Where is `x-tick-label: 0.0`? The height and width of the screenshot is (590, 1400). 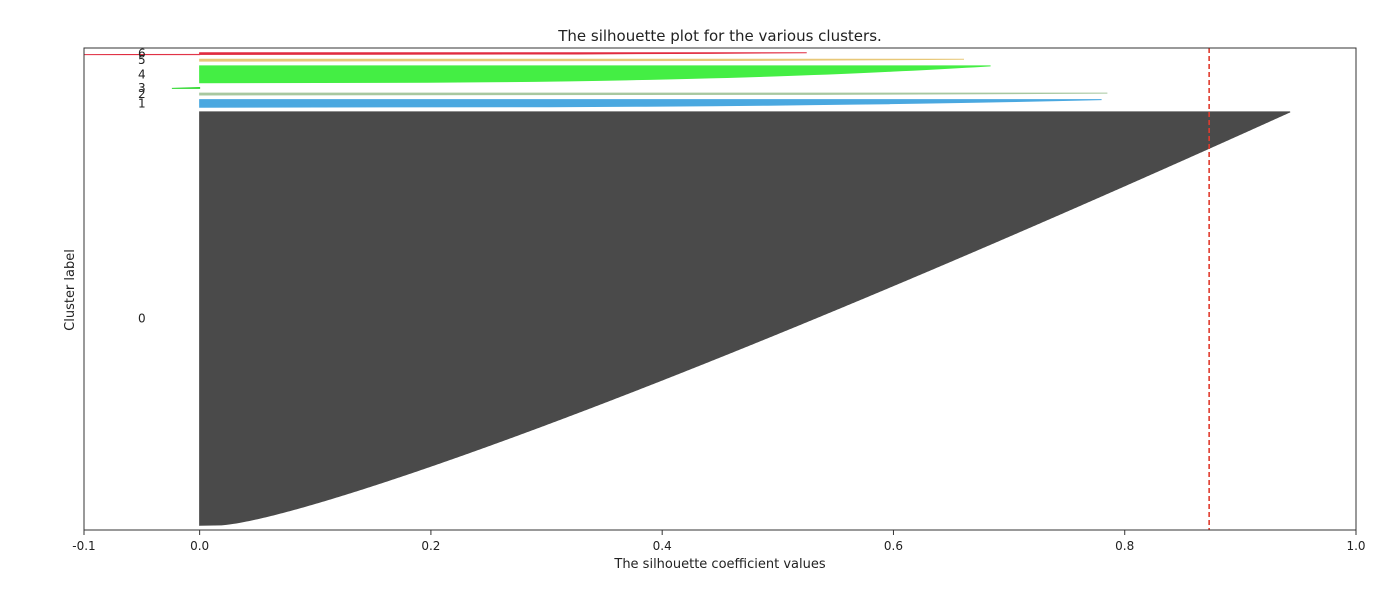
x-tick-label: 0.0 is located at coordinates (199, 546).